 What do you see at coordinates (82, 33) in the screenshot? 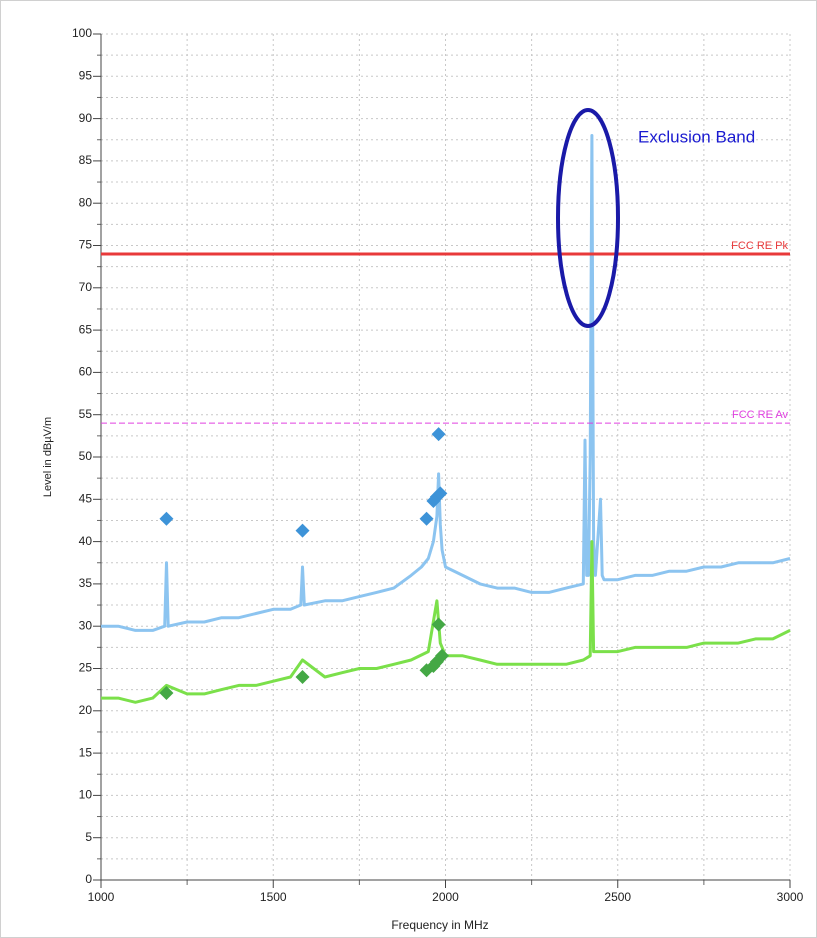
I see `y-tick-label: 100` at bounding box center [82, 33].